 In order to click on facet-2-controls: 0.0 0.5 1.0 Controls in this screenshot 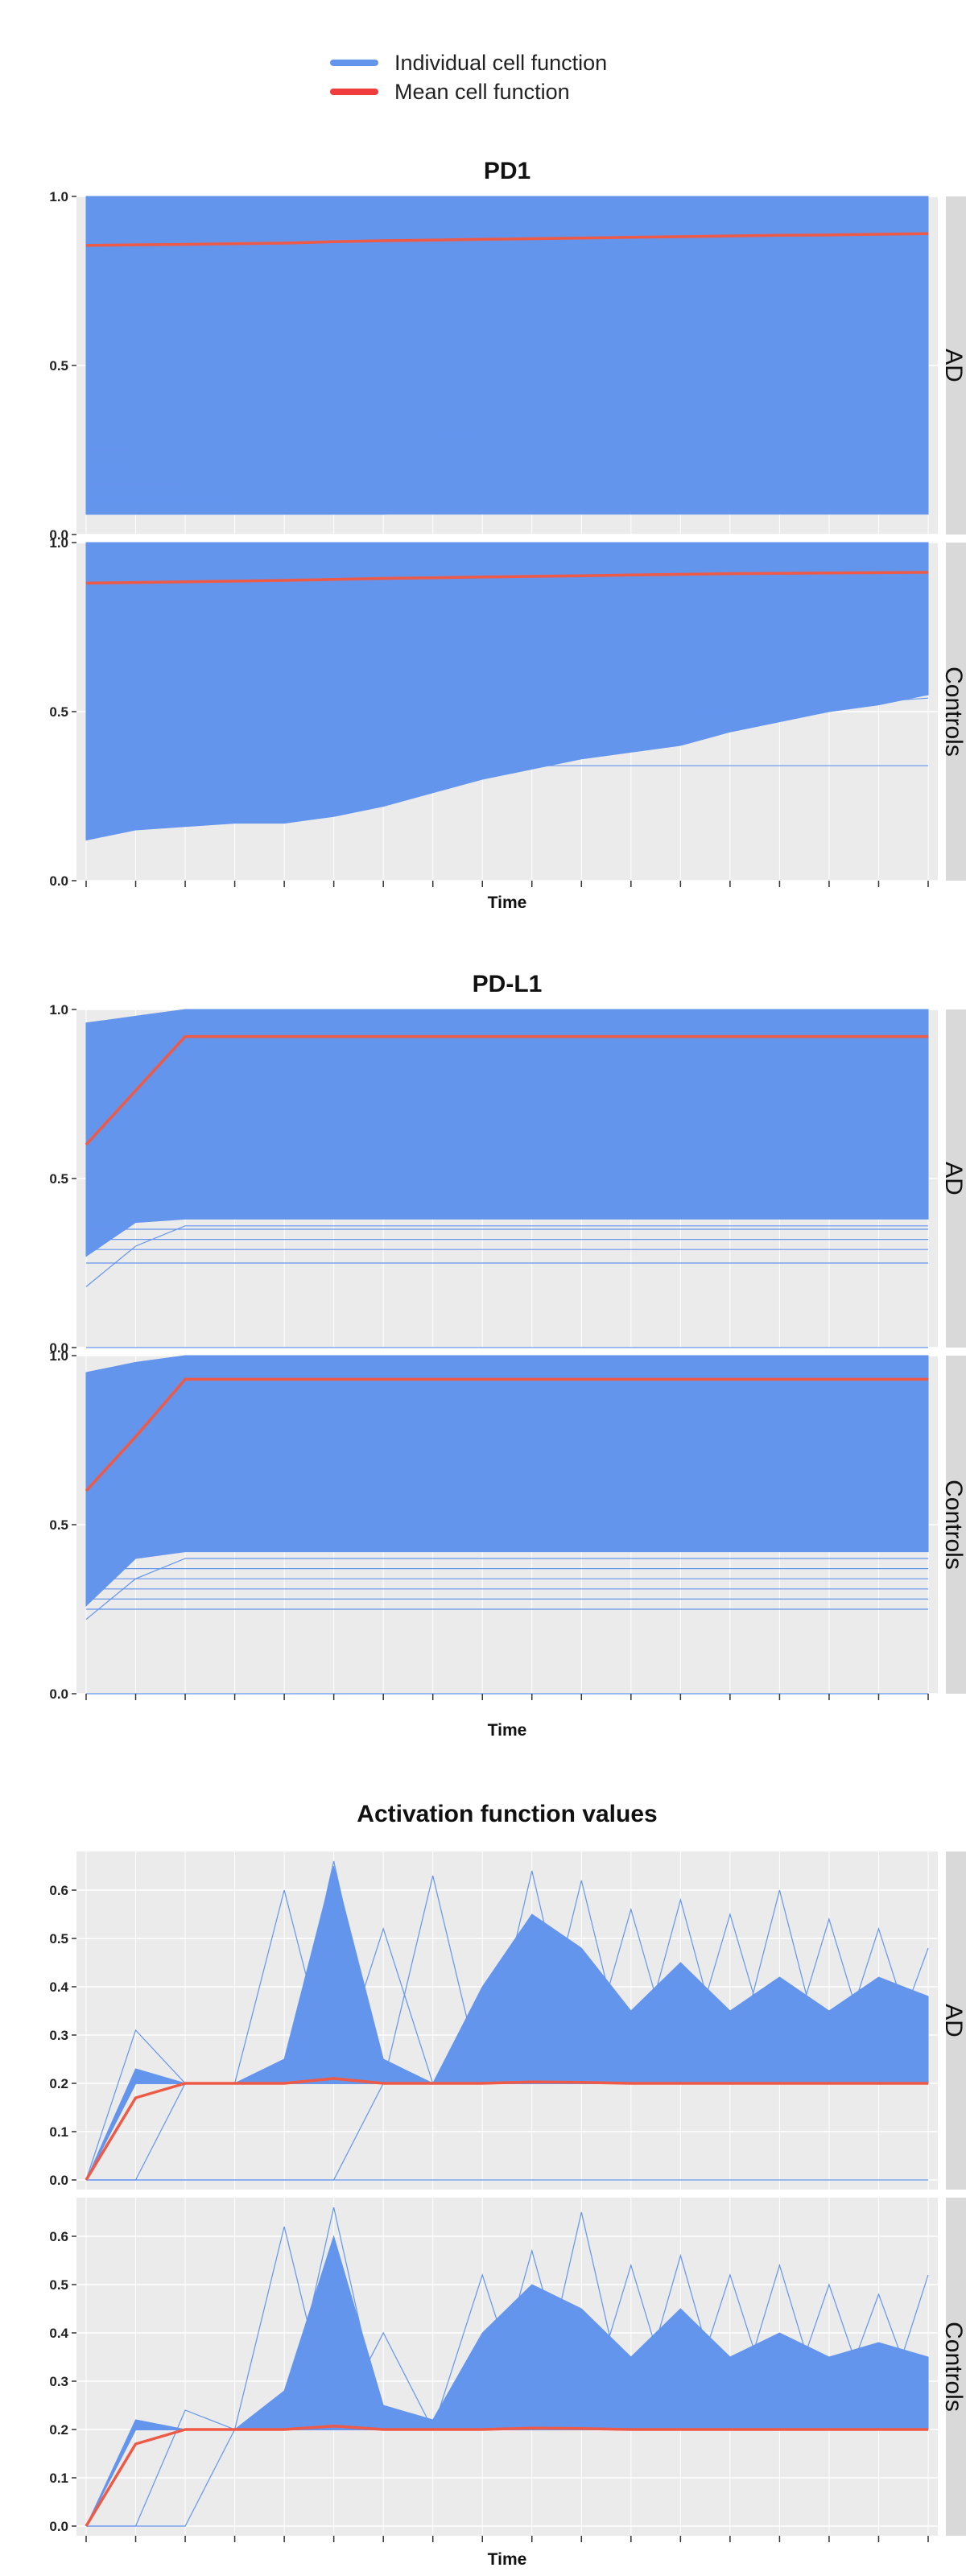, I will do `click(507, 1525)`.